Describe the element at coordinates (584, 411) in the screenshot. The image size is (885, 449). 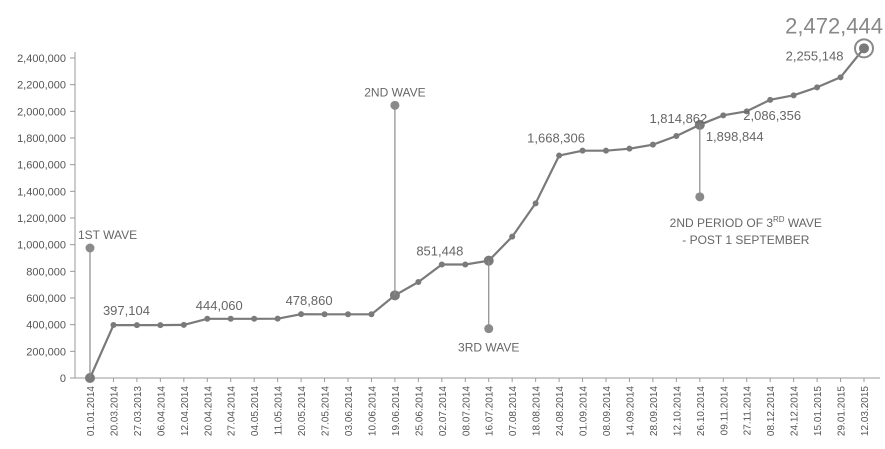
I see `x-tick-label: 01.09.2014` at that location.